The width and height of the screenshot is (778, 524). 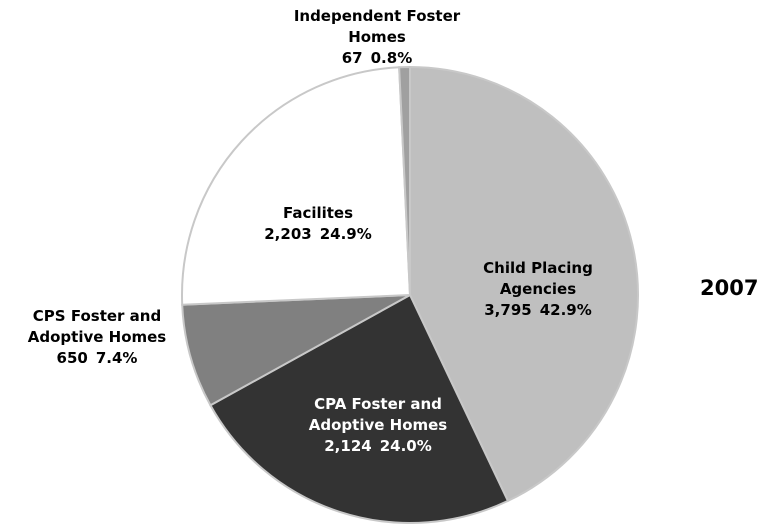 I want to click on value-line: 2,203 24.9%, so click(x=318, y=234).